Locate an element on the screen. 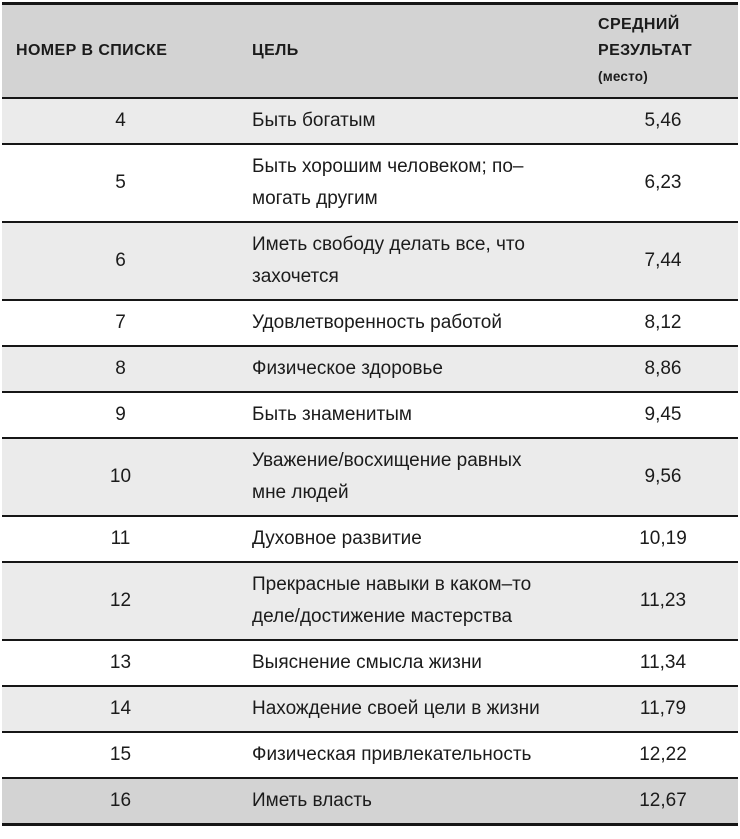 The image size is (740, 839). cell-number: 10 is located at coordinates (120, 476).